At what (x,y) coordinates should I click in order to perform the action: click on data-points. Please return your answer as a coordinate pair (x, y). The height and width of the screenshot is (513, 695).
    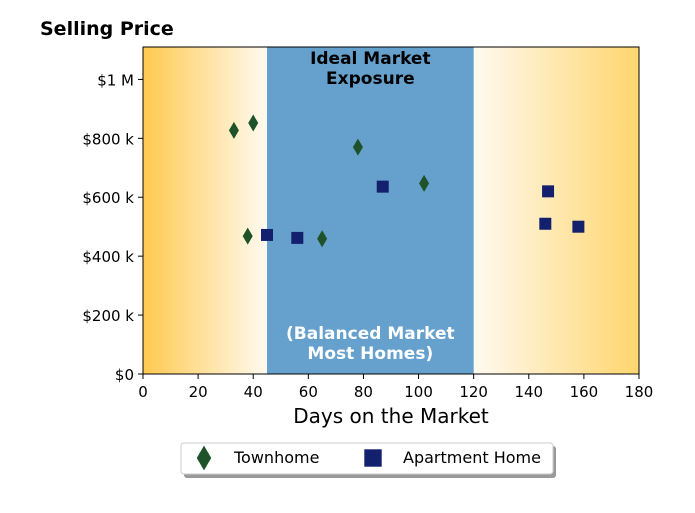
    Looking at the image, I should click on (406, 181).